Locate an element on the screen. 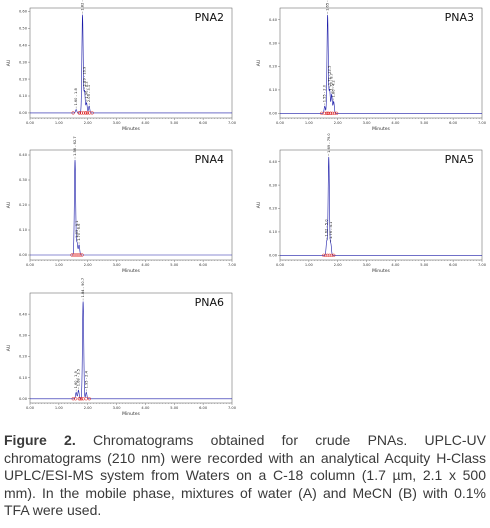 The width and height of the screenshot is (490, 528). peak-label: 1.62 - 5.0 is located at coordinates (327, 228).